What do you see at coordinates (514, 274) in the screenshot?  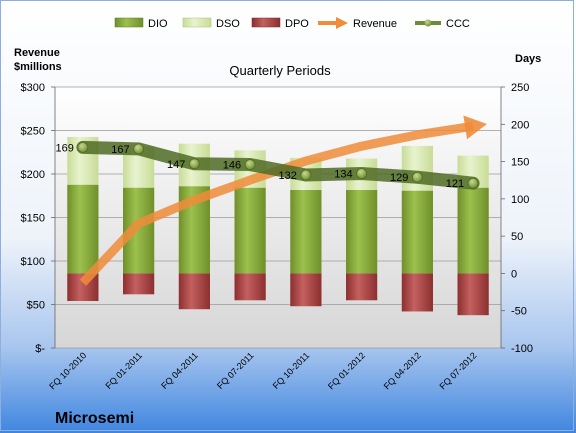 I see `right-tick-label: 0` at bounding box center [514, 274].